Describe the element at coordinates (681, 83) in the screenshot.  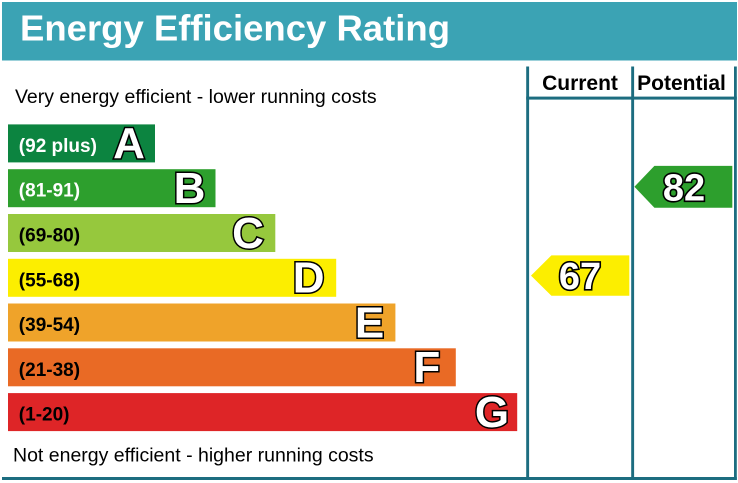
I see `svg-text: Potential` at that location.